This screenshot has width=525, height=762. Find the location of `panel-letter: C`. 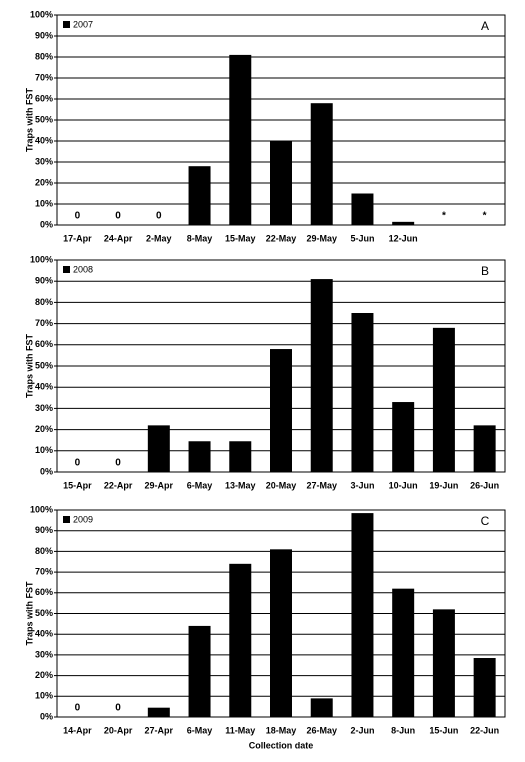

panel-letter: C is located at coordinates (485, 521).